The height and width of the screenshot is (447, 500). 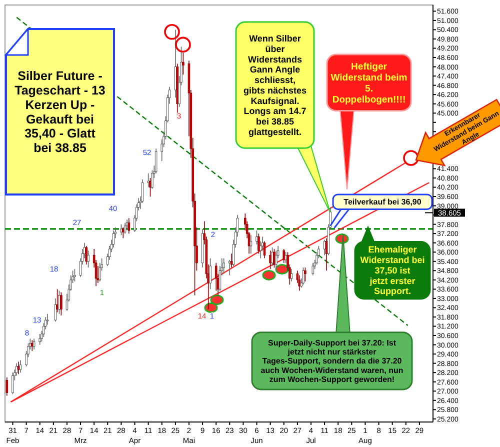 What do you see at coordinates (383, 202) in the screenshot?
I see `annotation: Teilverkauf bei 36,90` at bounding box center [383, 202].